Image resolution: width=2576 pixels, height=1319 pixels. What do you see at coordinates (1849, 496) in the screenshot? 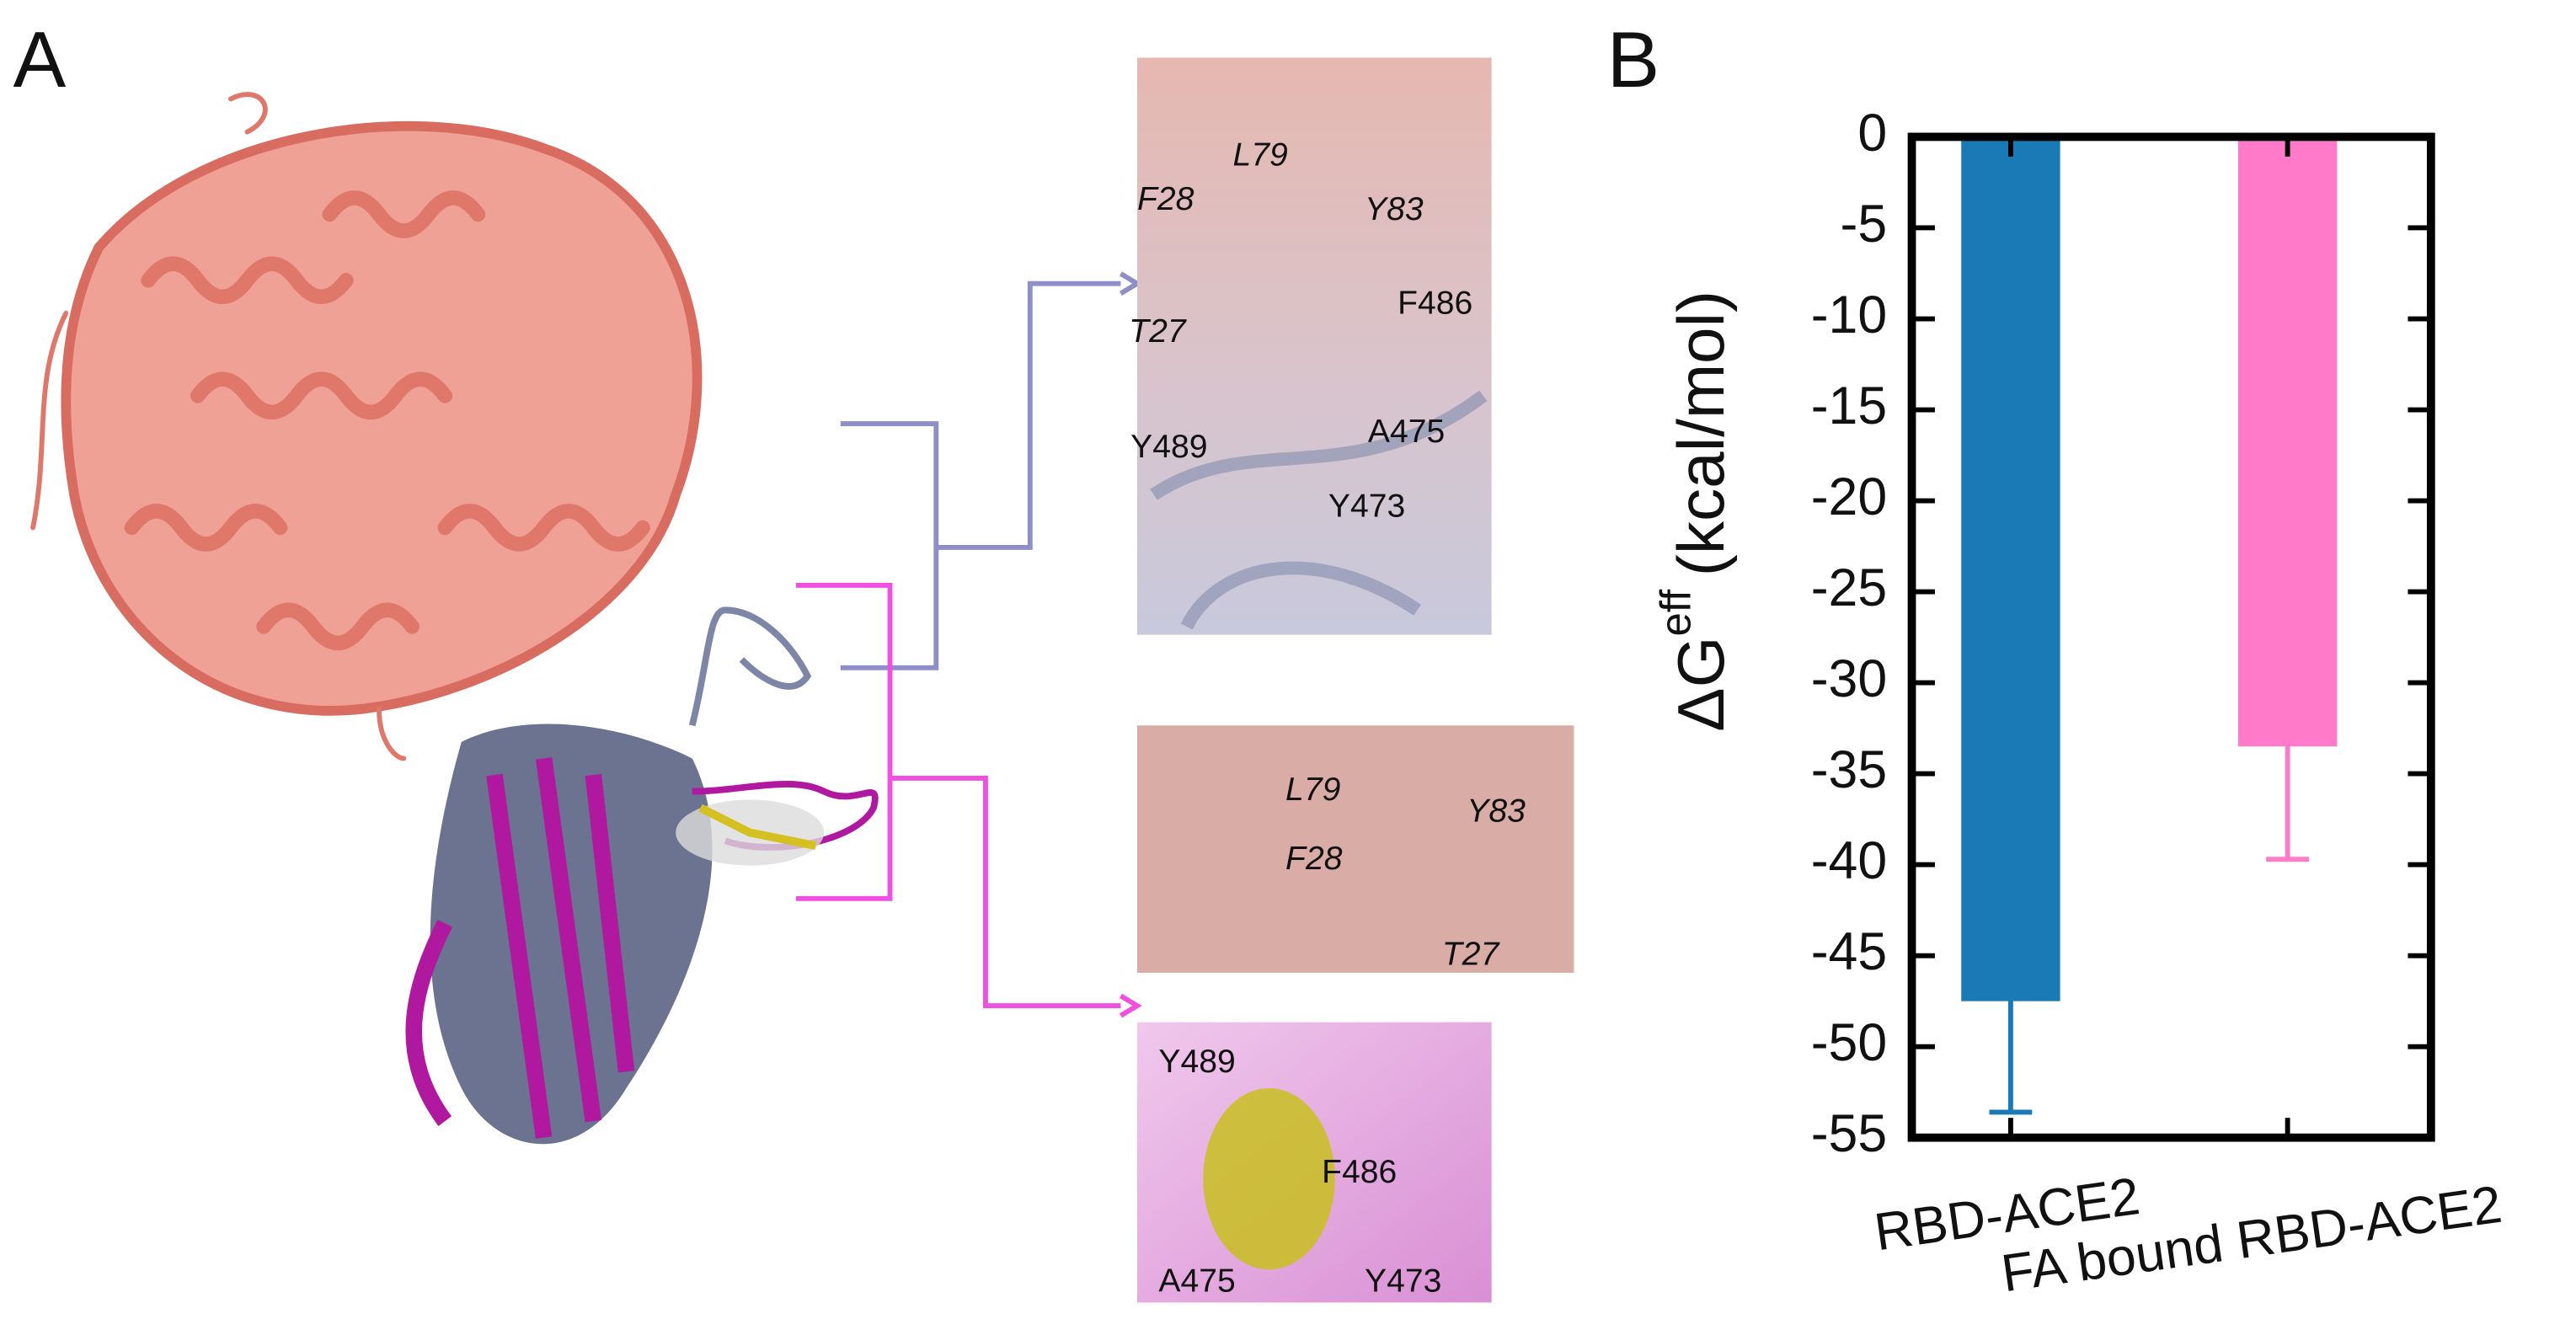
I see `y-tick-label: -20` at bounding box center [1849, 496].